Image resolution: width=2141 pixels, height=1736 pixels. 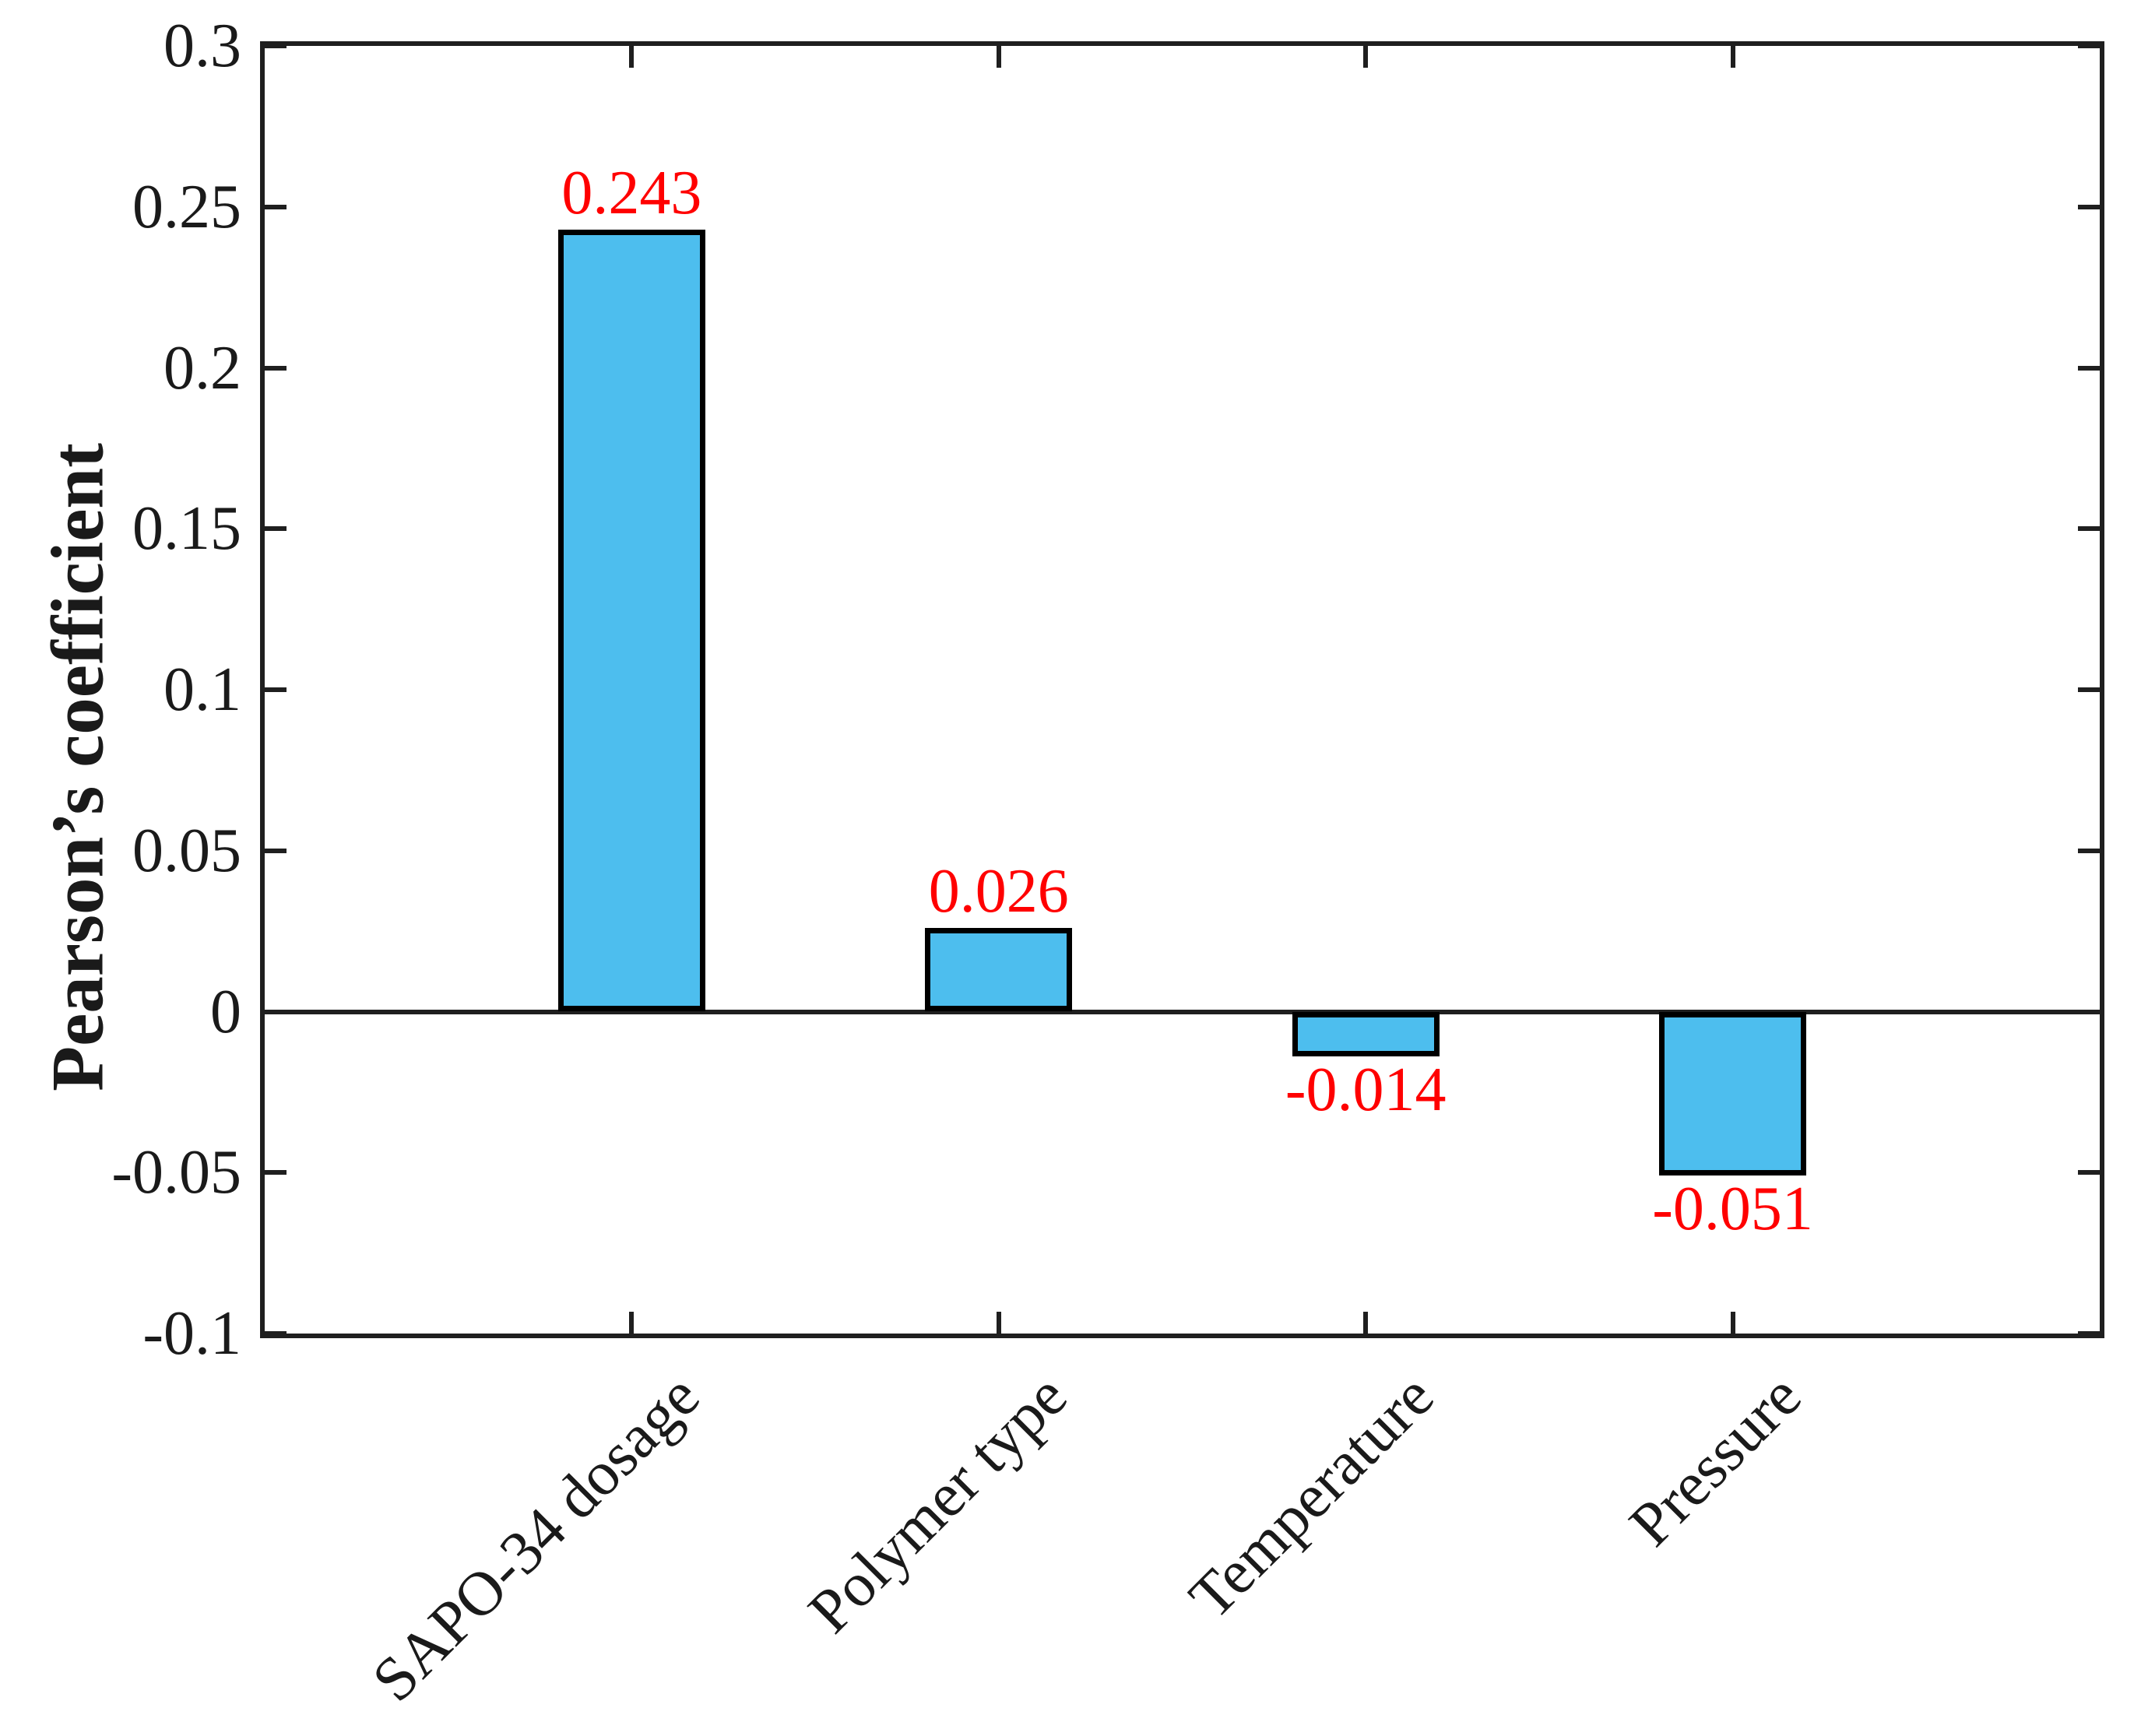 I want to click on y-tick-label: 0.1, so click(x=202, y=689).